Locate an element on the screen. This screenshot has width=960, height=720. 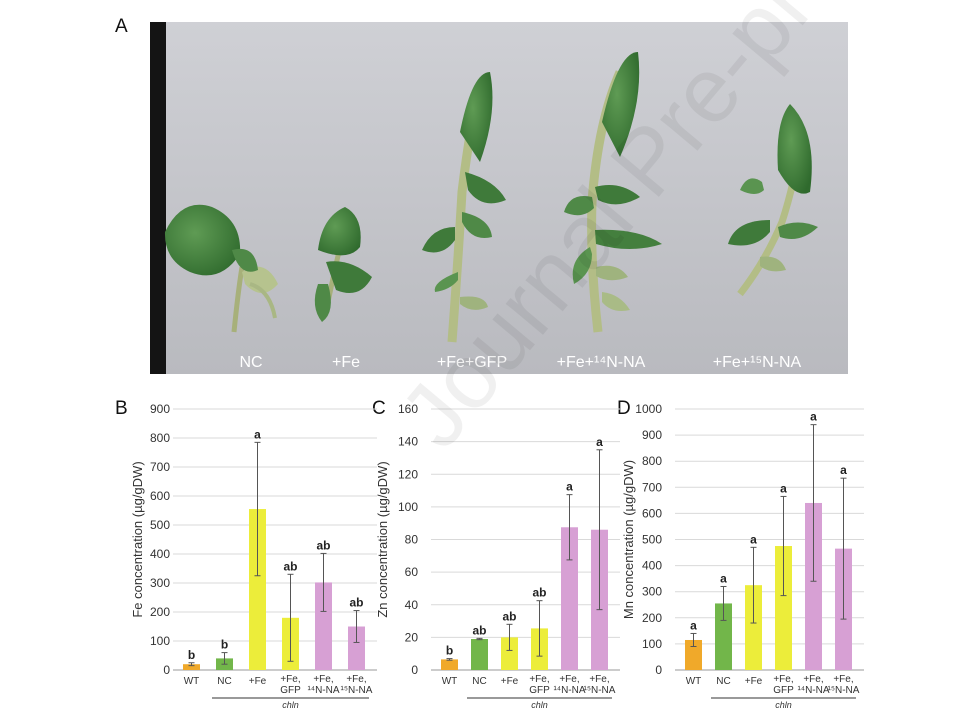
panel-letter-b: B is located at coordinates (121, 408).